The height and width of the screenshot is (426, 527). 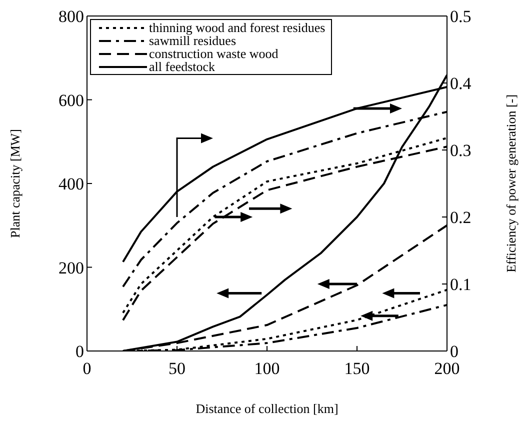 I want to click on x-tick-label: 100, so click(x=267, y=368).